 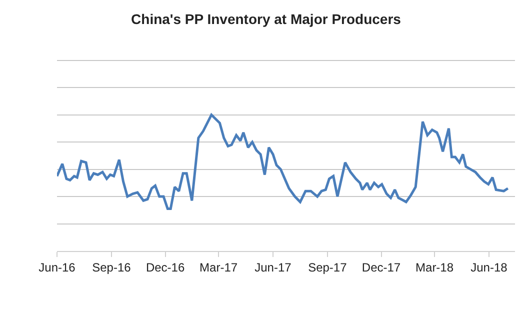 What do you see at coordinates (489, 267) in the screenshot?
I see `x-tick-label: Jun-18` at bounding box center [489, 267].